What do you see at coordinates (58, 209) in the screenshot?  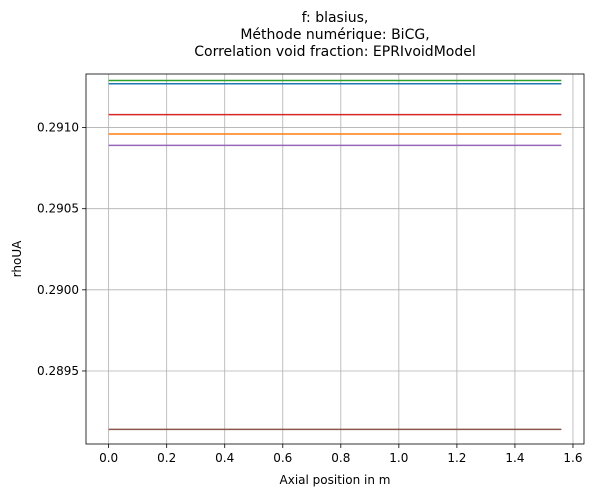 I see `y-tick-label: 0.2905` at bounding box center [58, 209].